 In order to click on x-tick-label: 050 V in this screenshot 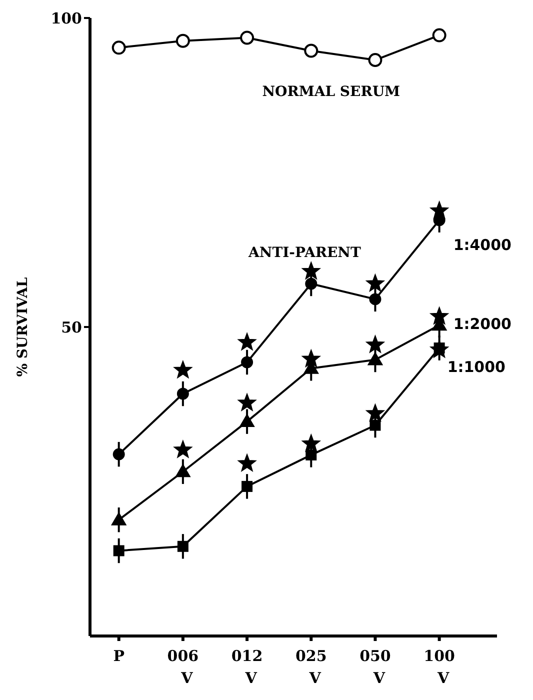, I will do `click(375, 667)`.